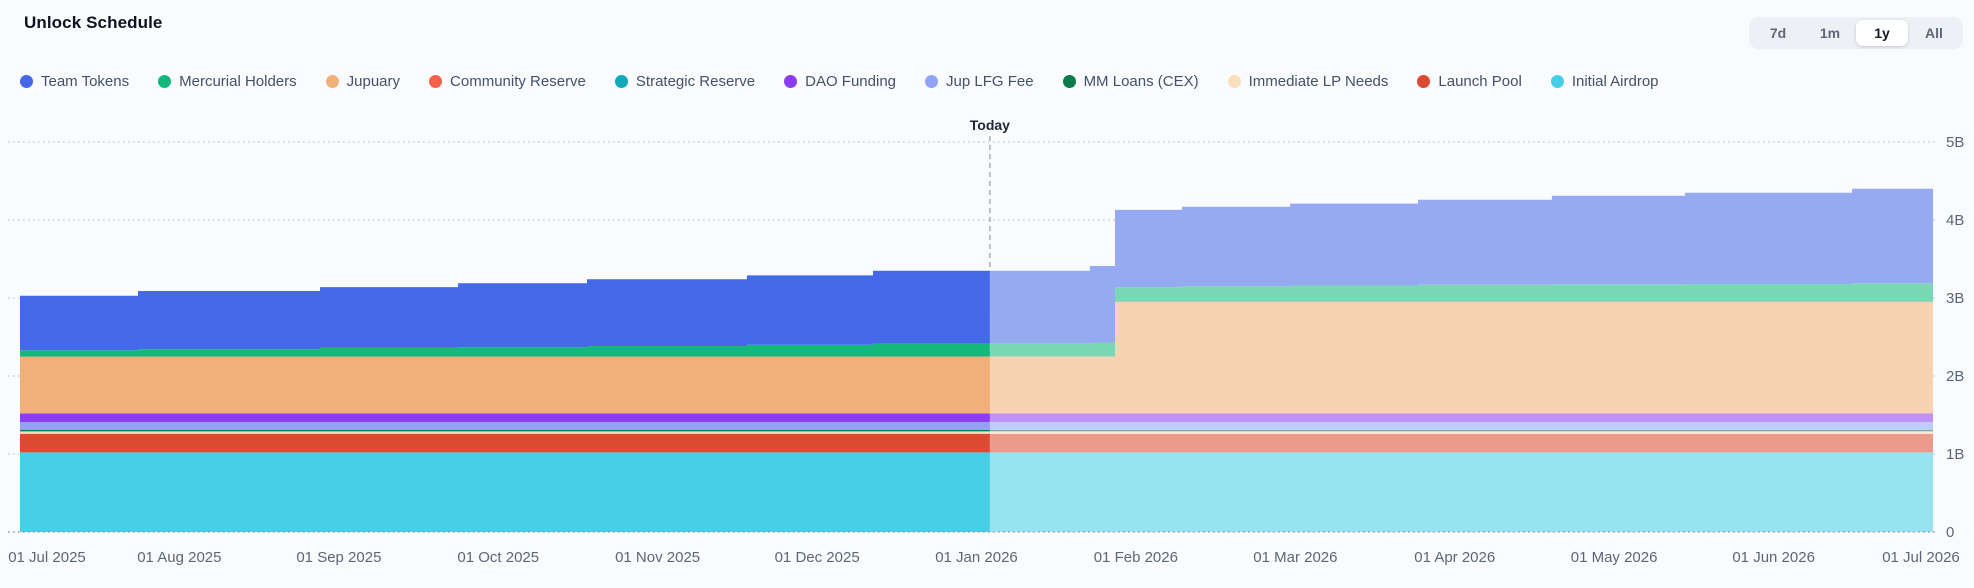  I want to click on area-dao-funding, so click(505, 417).